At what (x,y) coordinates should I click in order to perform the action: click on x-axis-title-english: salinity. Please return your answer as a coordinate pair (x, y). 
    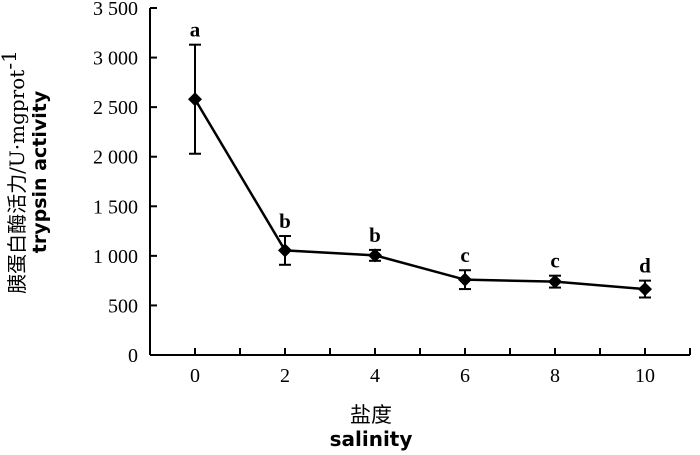
    Looking at the image, I should click on (371, 439).